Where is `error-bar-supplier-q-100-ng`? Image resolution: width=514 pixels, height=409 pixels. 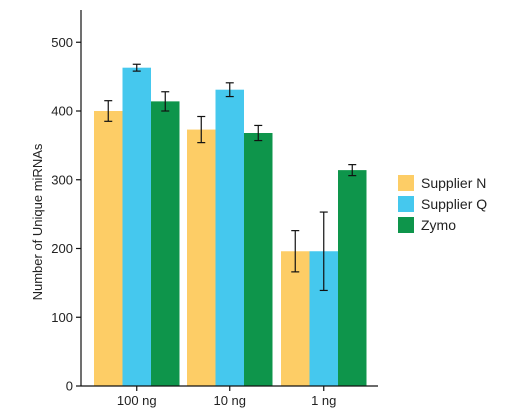
error-bar-supplier-q-100-ng is located at coordinates (136, 67).